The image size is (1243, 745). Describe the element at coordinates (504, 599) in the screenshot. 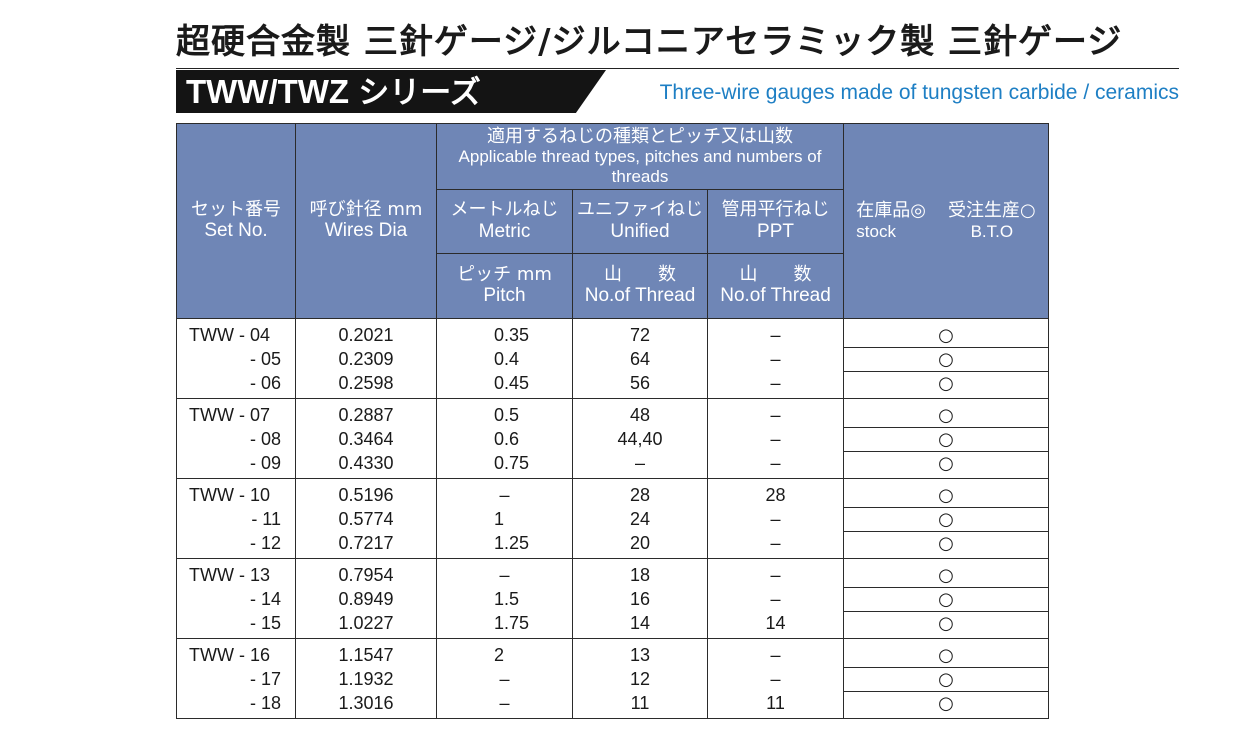

I see `pitch-cell: 1.5` at that location.